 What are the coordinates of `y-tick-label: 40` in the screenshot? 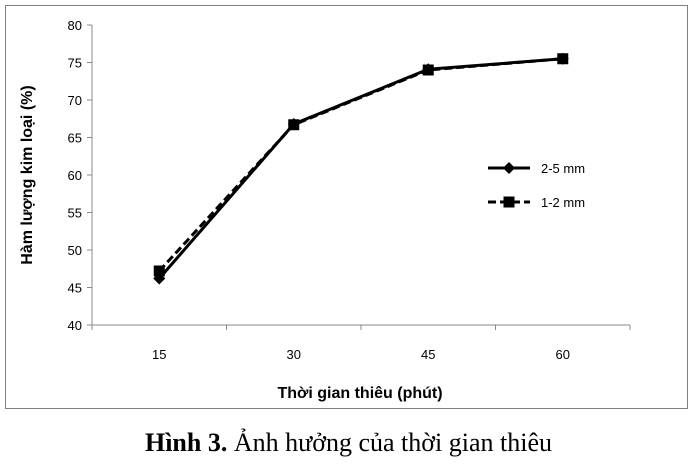 It's located at (75, 325).